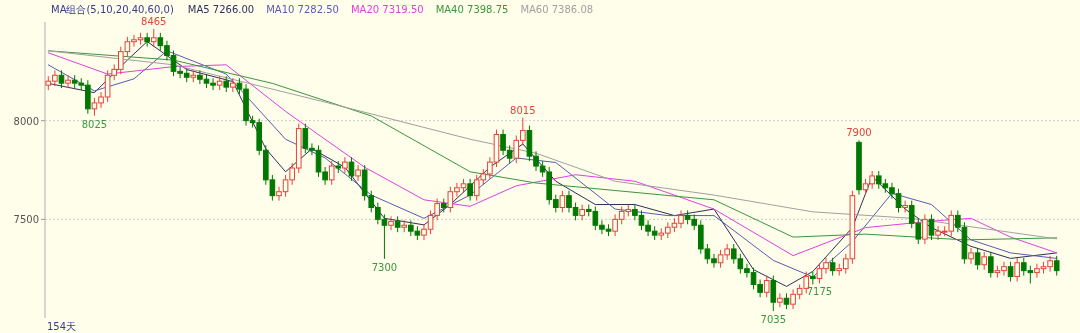 This screenshot has height=333, width=1080. What do you see at coordinates (859, 133) in the screenshot?
I see `annotation: 7900` at bounding box center [859, 133].